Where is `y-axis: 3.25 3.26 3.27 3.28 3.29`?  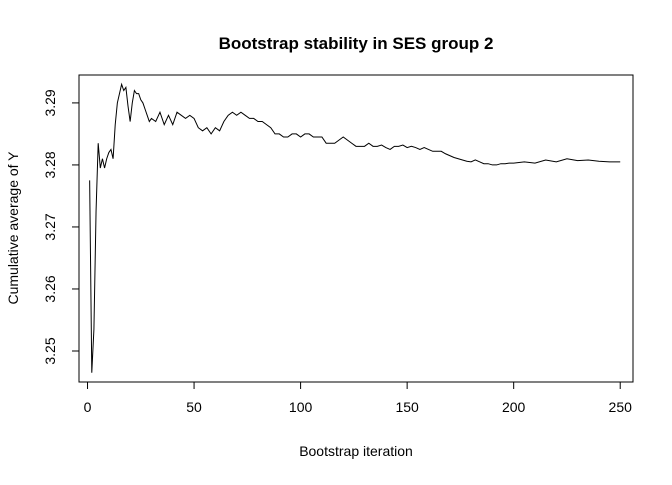
y-axis: 3.25 3.26 3.27 3.28 3.29 is located at coordinates (61, 227).